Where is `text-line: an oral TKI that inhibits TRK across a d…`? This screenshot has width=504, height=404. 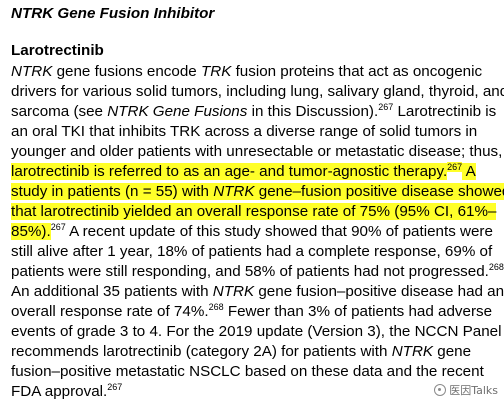 text-line: an oral TKI that inhibits TRK across a d… is located at coordinates (244, 132).